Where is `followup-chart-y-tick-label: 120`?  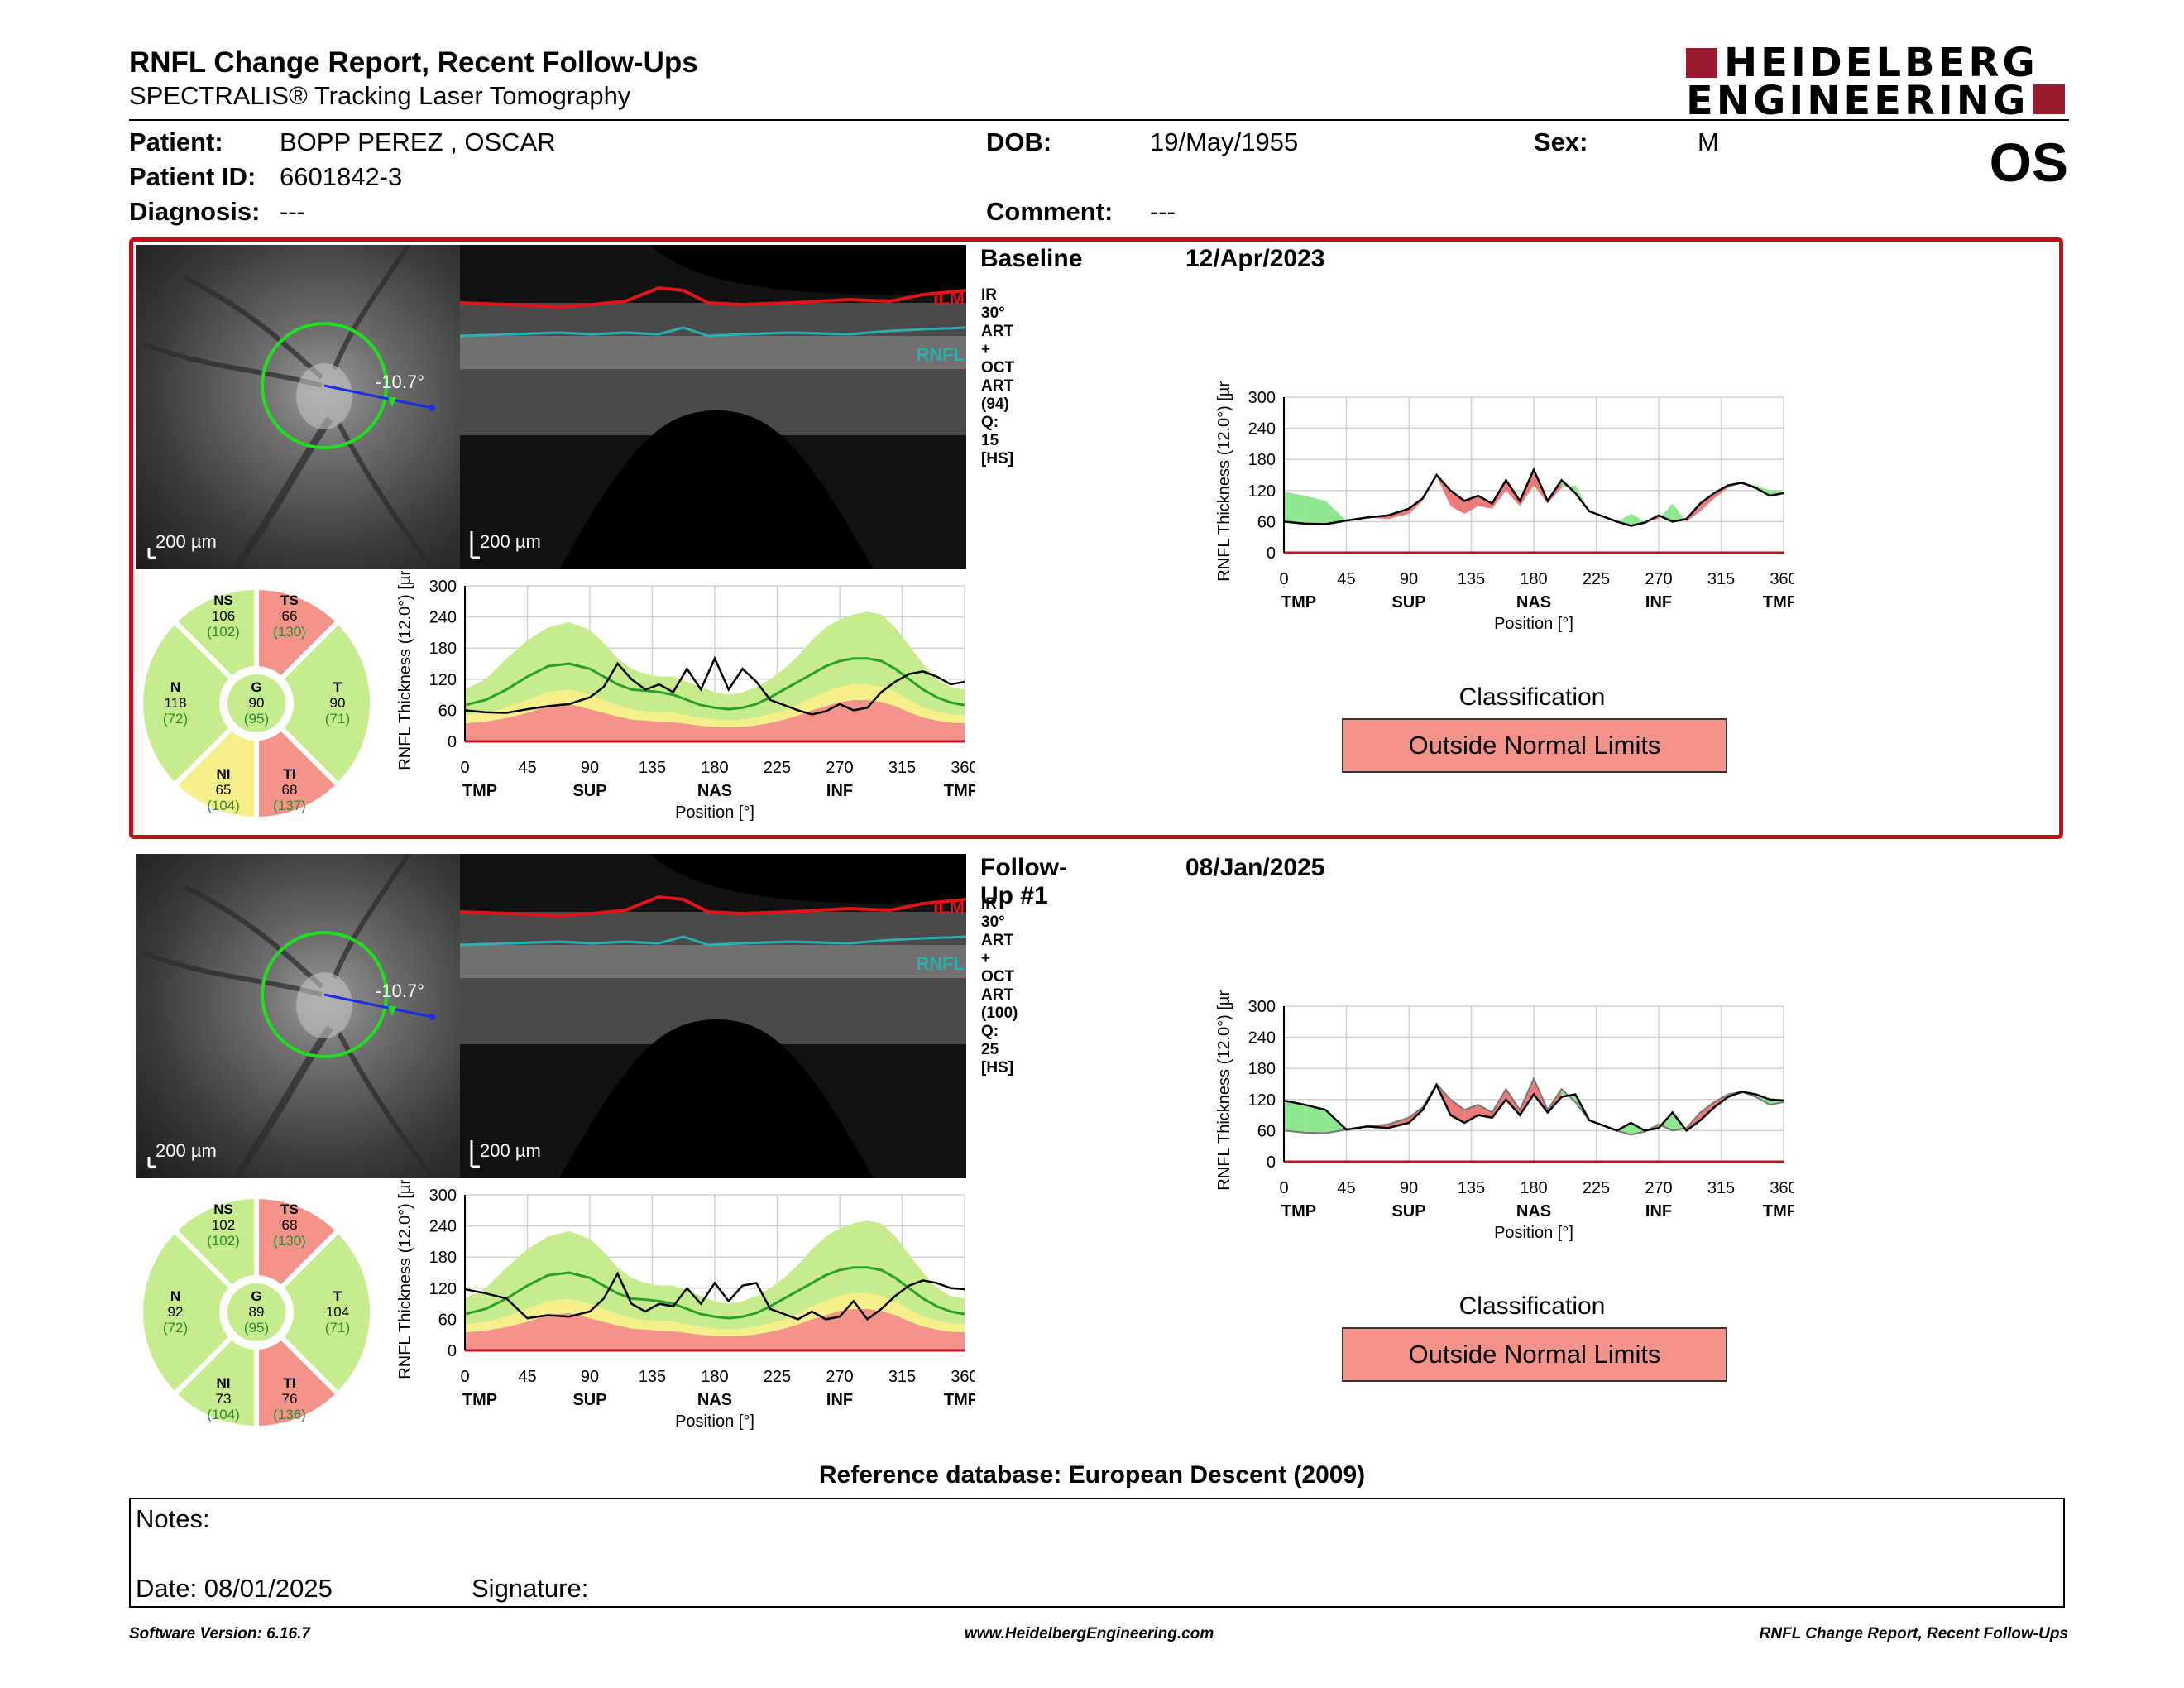 followup-chart-y-tick-label: 120 is located at coordinates (443, 1289).